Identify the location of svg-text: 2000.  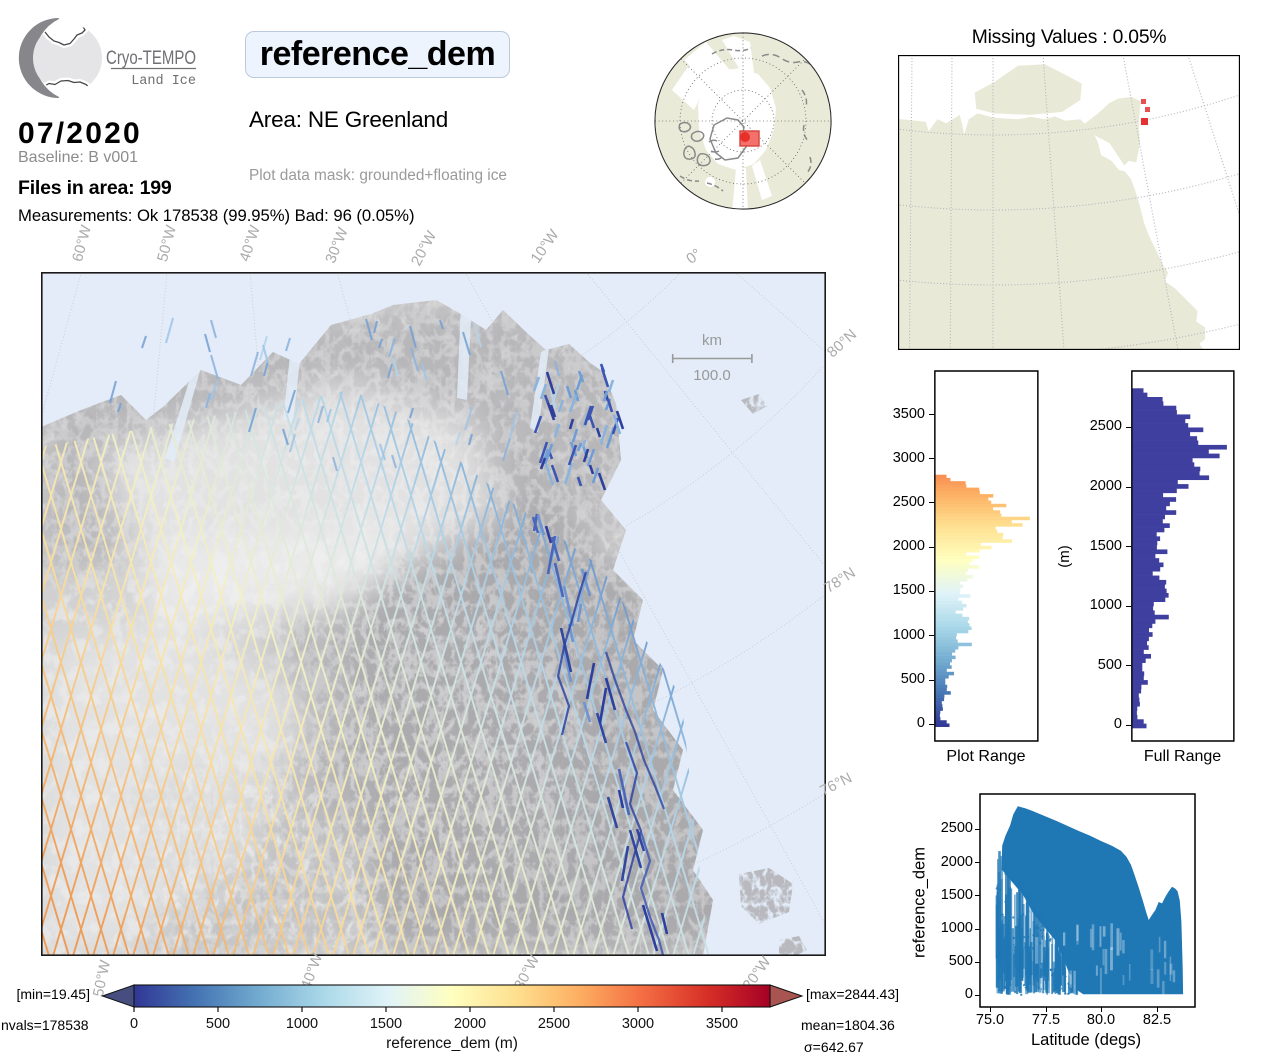
(470, 1024).